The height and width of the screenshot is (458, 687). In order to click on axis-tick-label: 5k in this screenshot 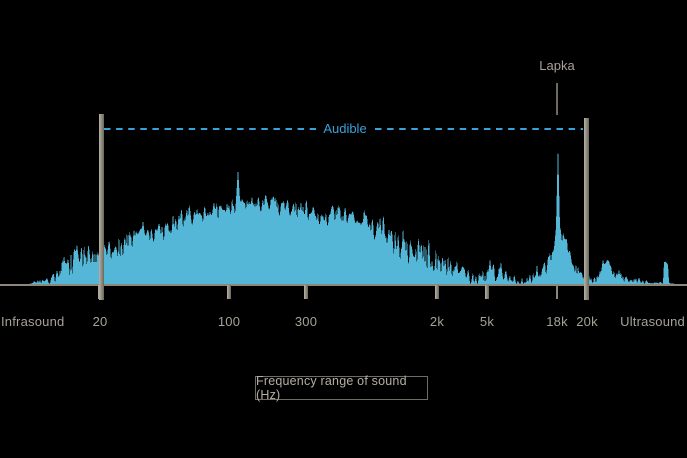, I will do `click(487, 321)`.